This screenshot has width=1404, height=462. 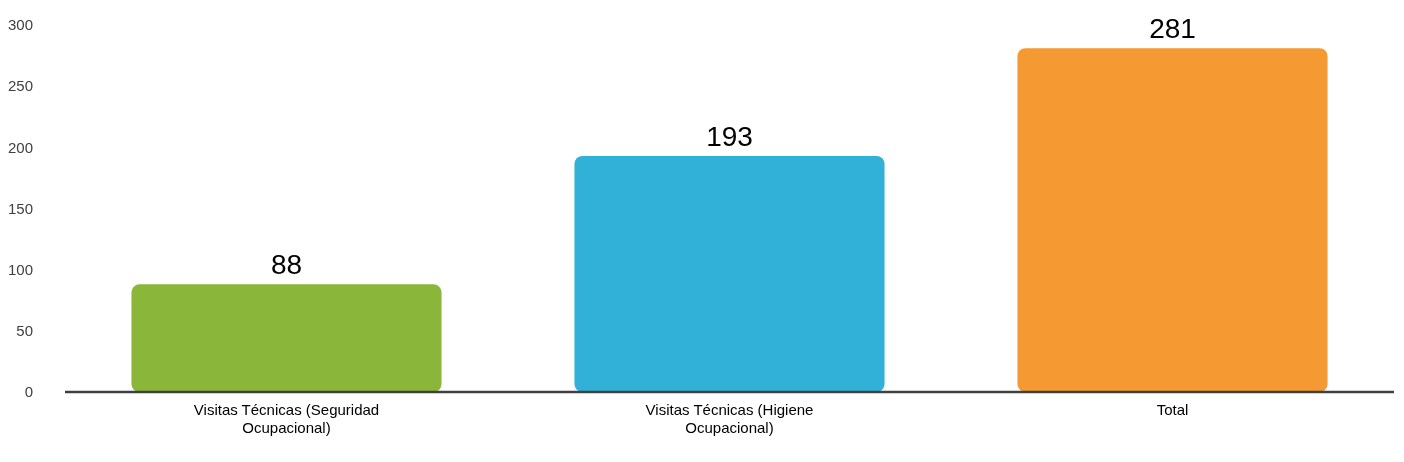 I want to click on data-label: 281, so click(x=1172, y=29).